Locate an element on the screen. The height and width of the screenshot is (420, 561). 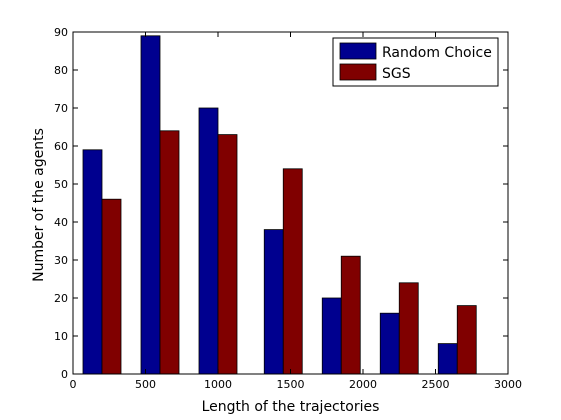
x-tick-label: 2500 is located at coordinates (436, 384).